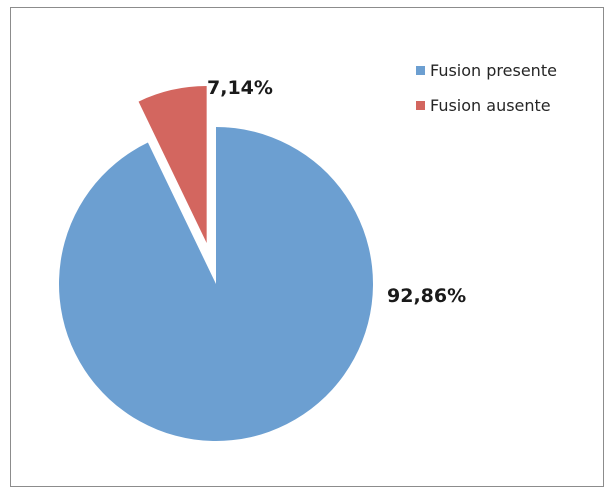  I want to click on legend-swatch-fusion-presente, so click(420, 70).